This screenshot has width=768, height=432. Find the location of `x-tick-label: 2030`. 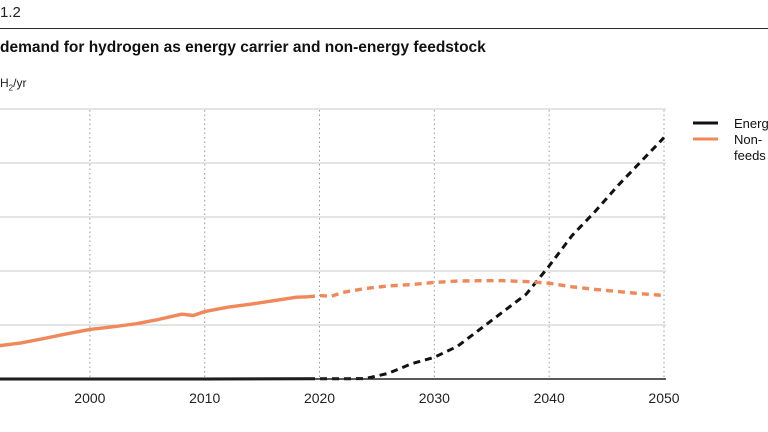

x-tick-label: 2030 is located at coordinates (434, 398).